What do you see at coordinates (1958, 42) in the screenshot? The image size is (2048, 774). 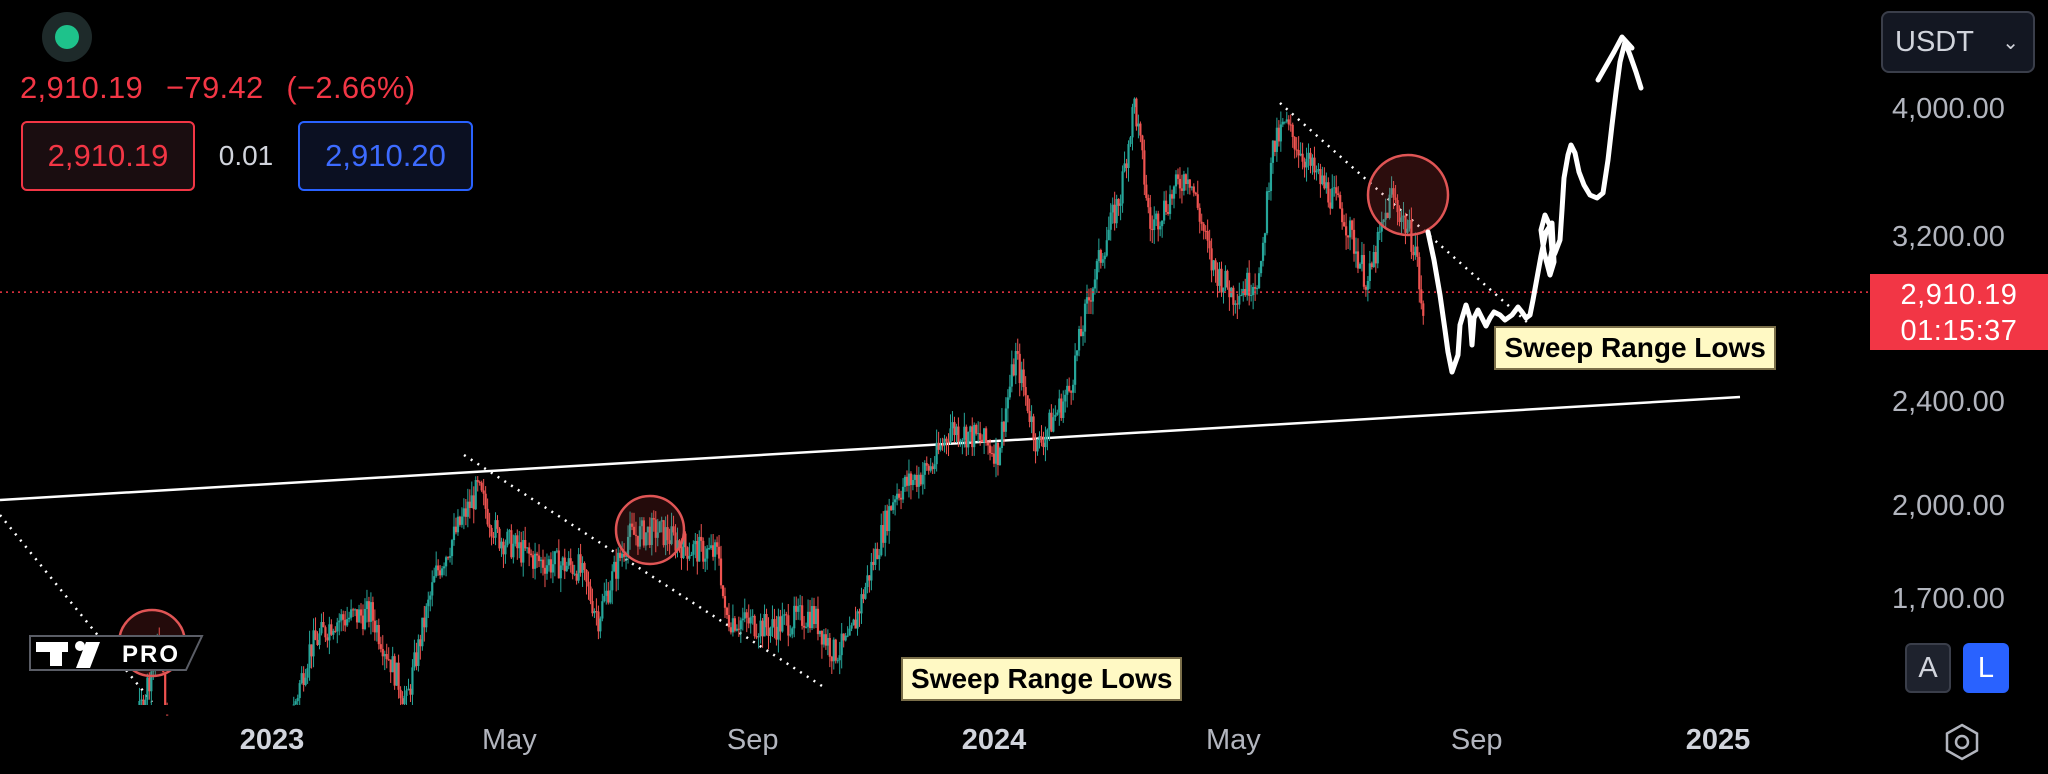 I see `currency-select: USDT ⌄` at bounding box center [1958, 42].